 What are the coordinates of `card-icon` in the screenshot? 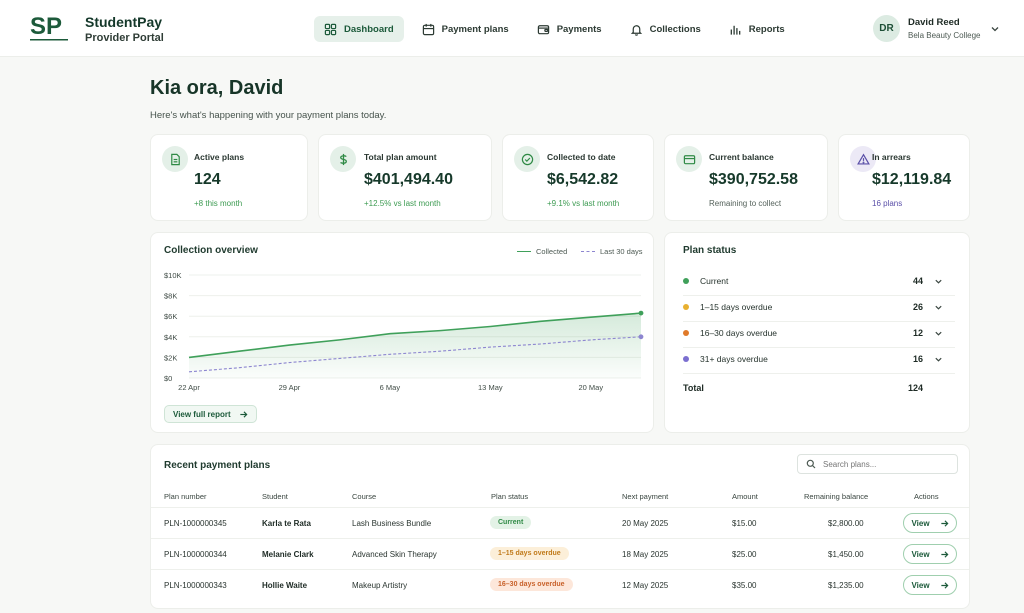 It's located at (689, 159).